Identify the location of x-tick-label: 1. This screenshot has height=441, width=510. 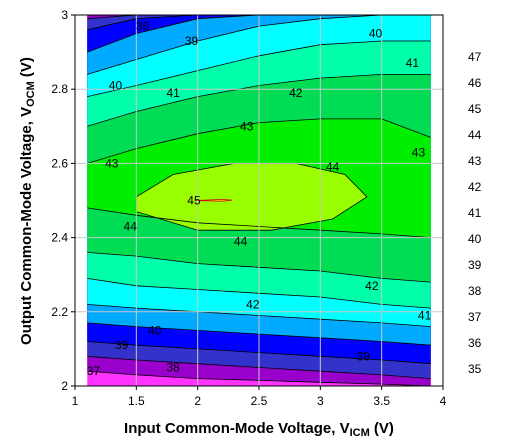
(75, 401).